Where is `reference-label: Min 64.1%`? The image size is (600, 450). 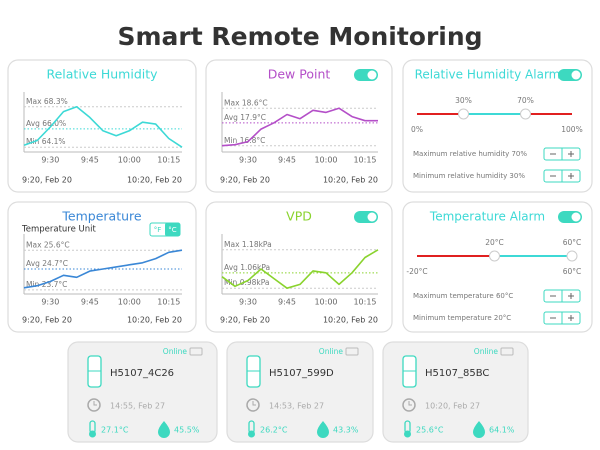 reference-label: Min 64.1% is located at coordinates (46, 141).